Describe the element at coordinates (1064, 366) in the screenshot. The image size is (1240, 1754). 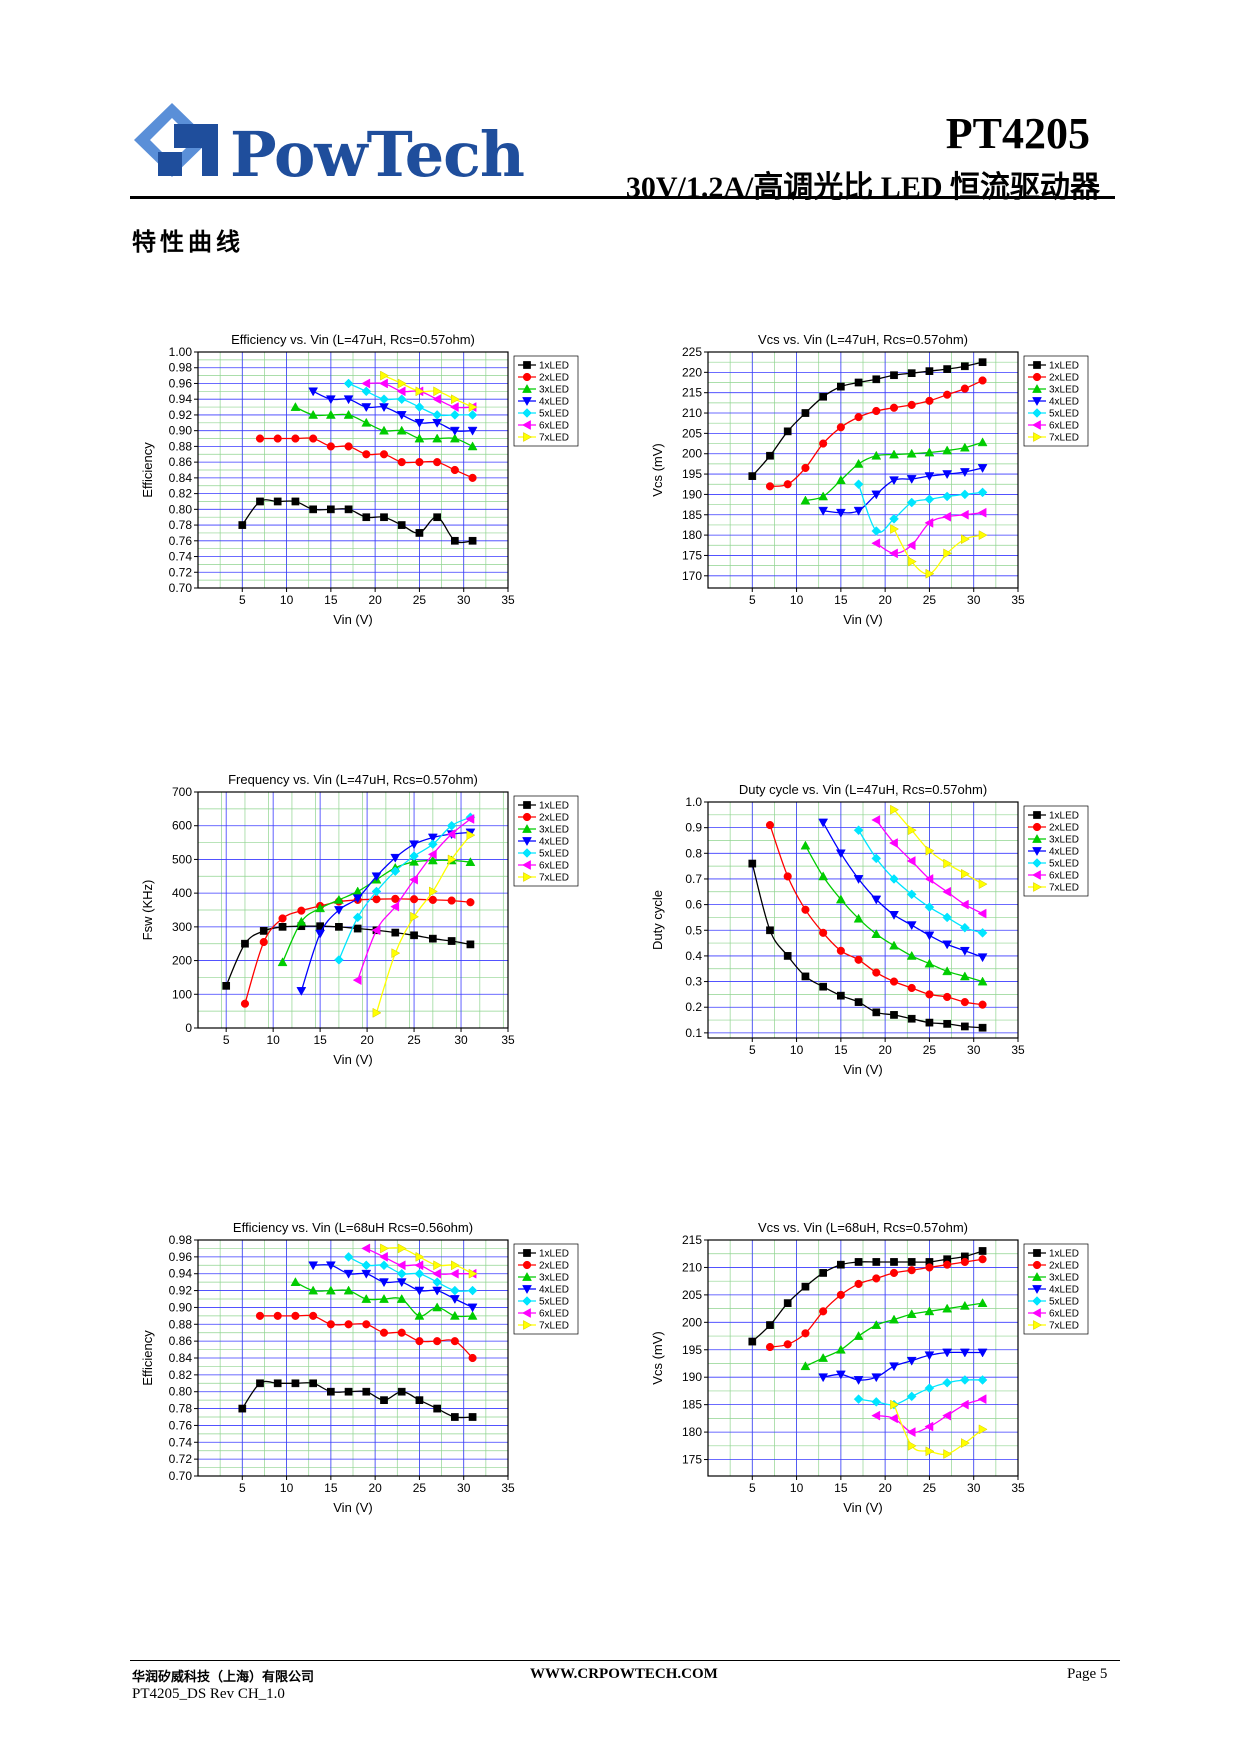
I see `legend-label: 1xLED` at that location.